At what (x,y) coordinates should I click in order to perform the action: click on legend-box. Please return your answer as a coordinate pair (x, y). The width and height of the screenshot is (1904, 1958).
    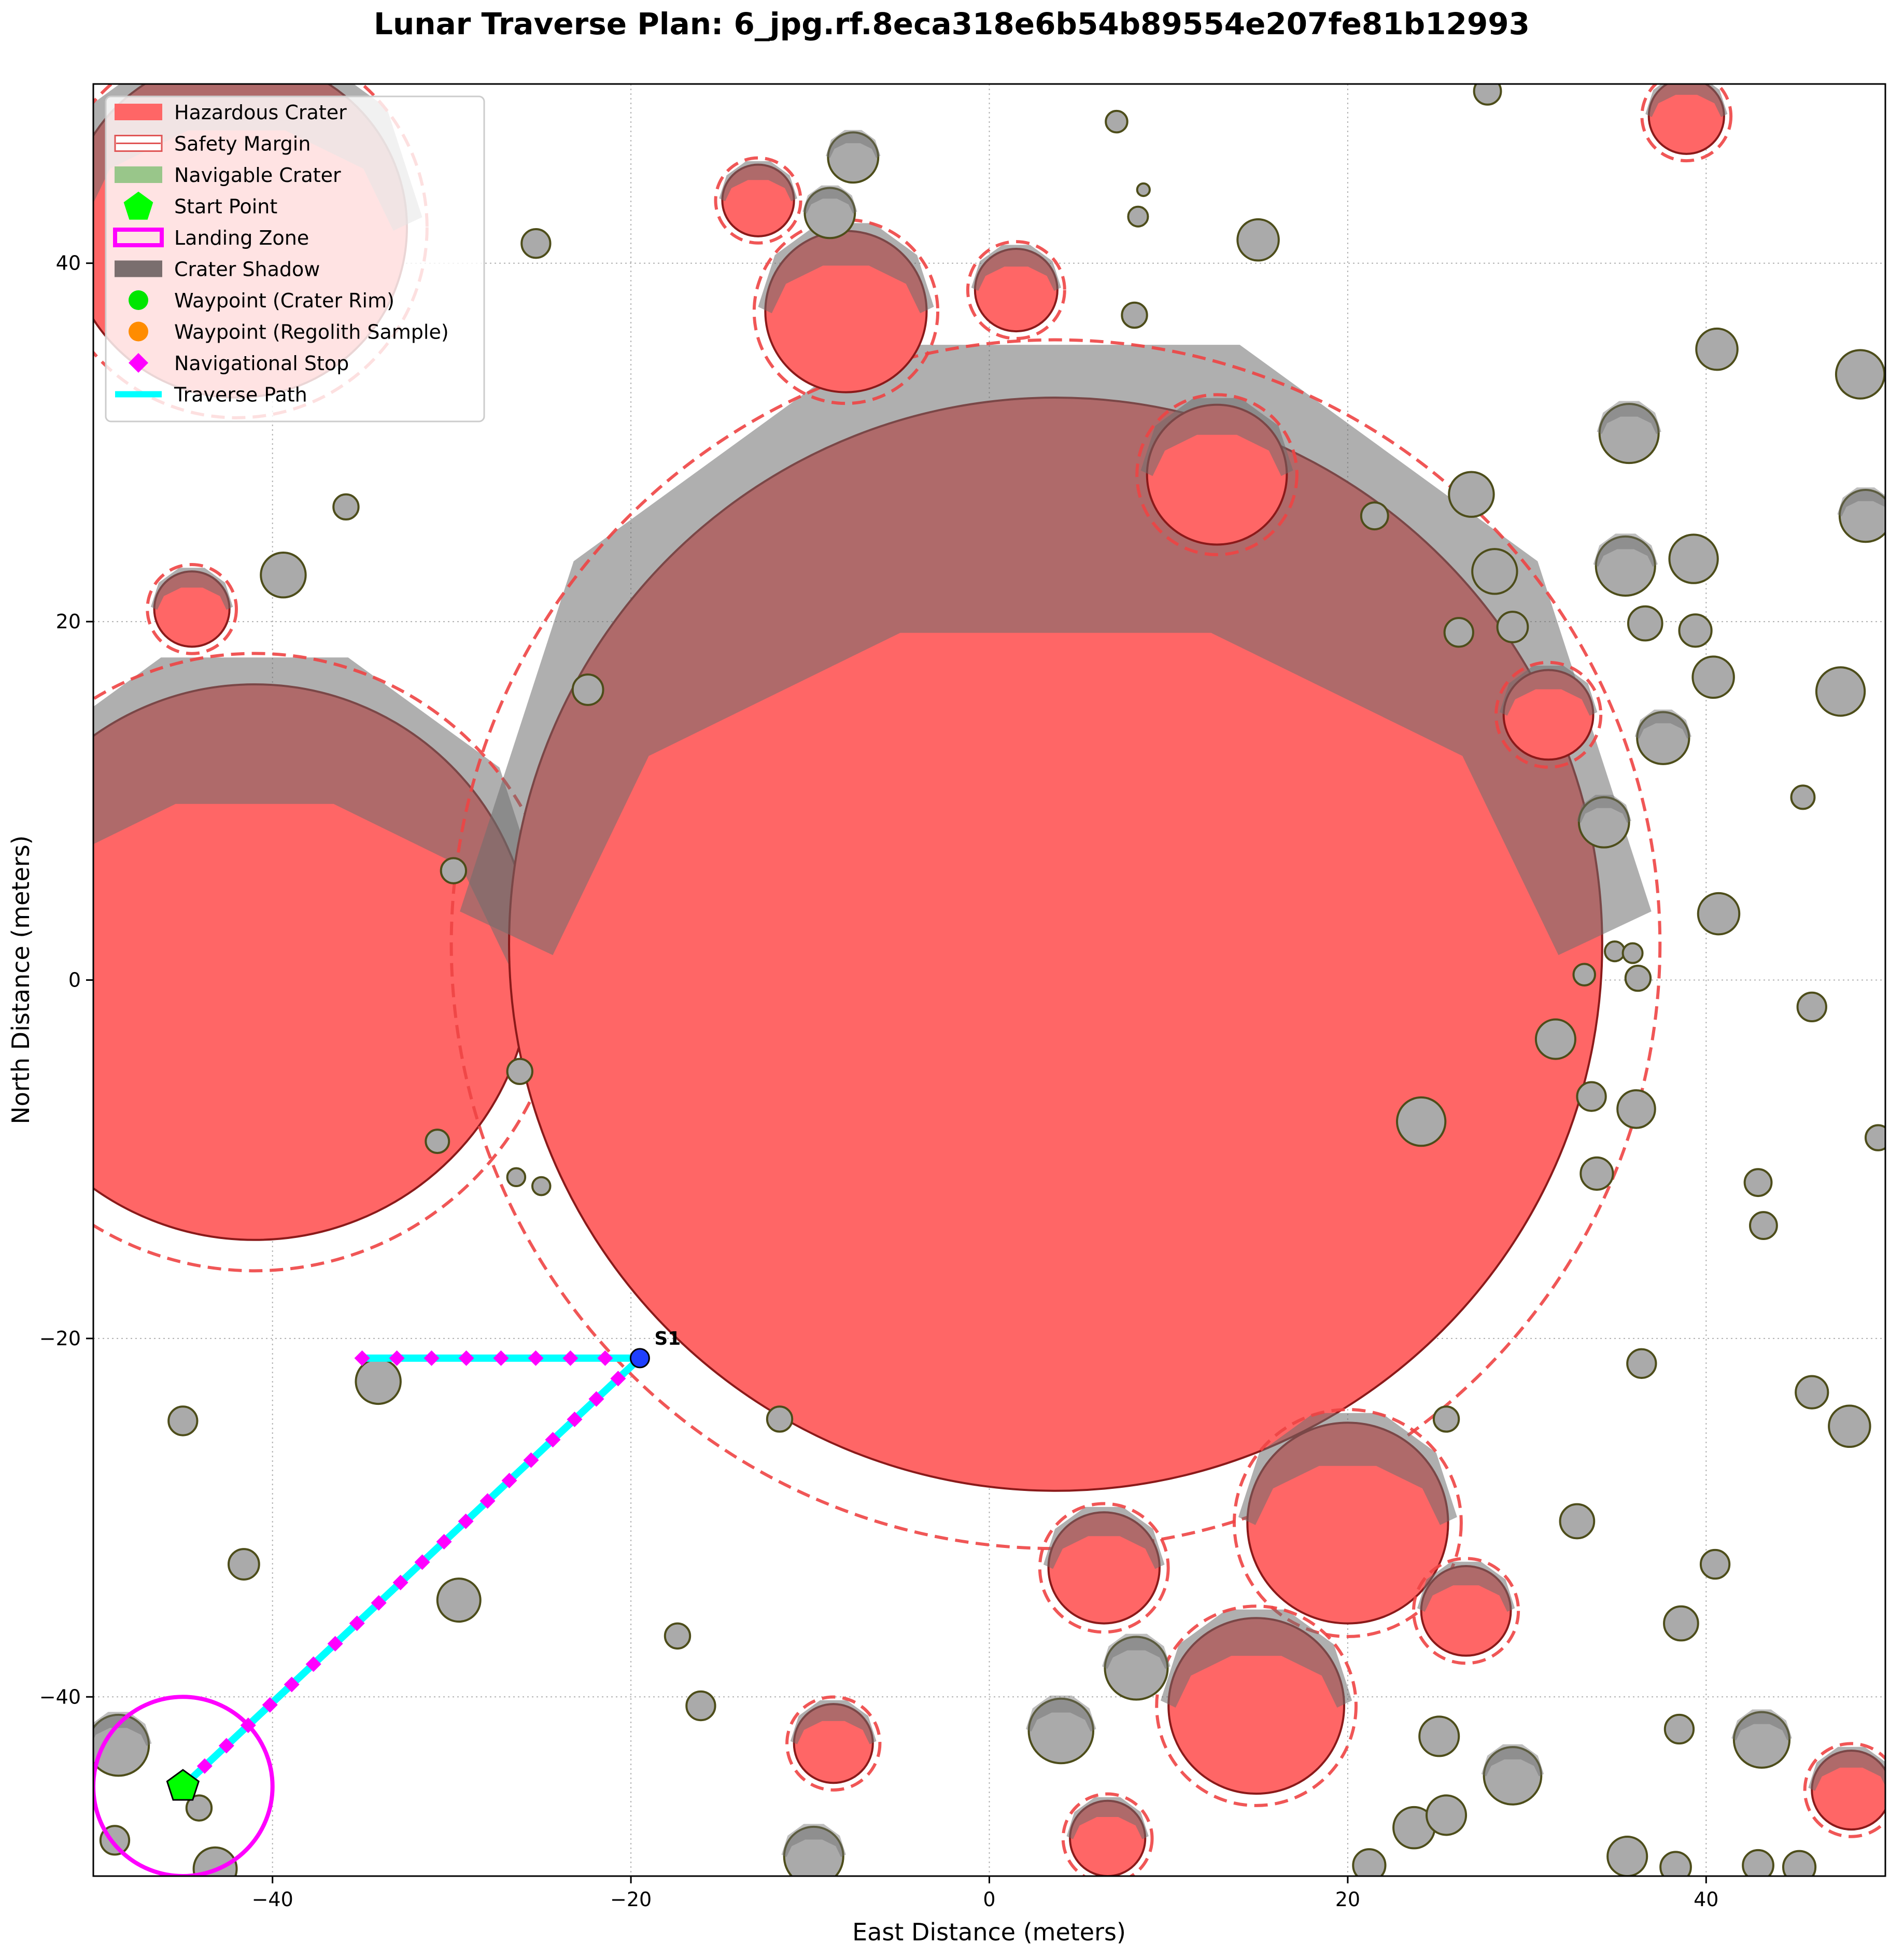
    Looking at the image, I should click on (295, 258).